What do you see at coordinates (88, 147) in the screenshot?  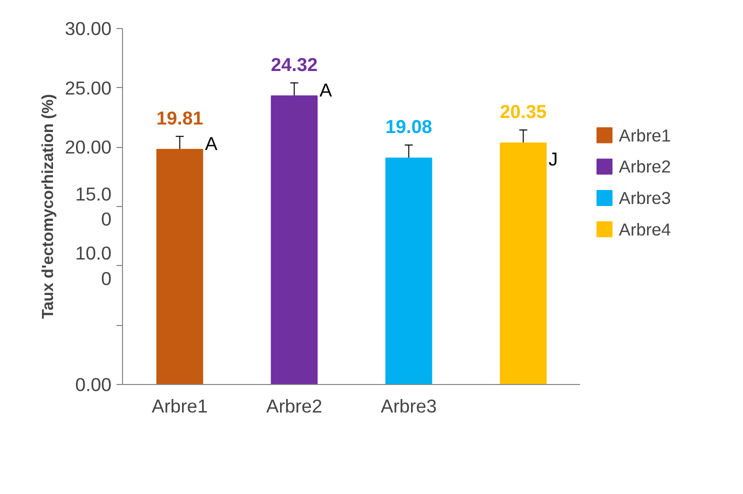 I see `y-tick-label: 20.00` at bounding box center [88, 147].